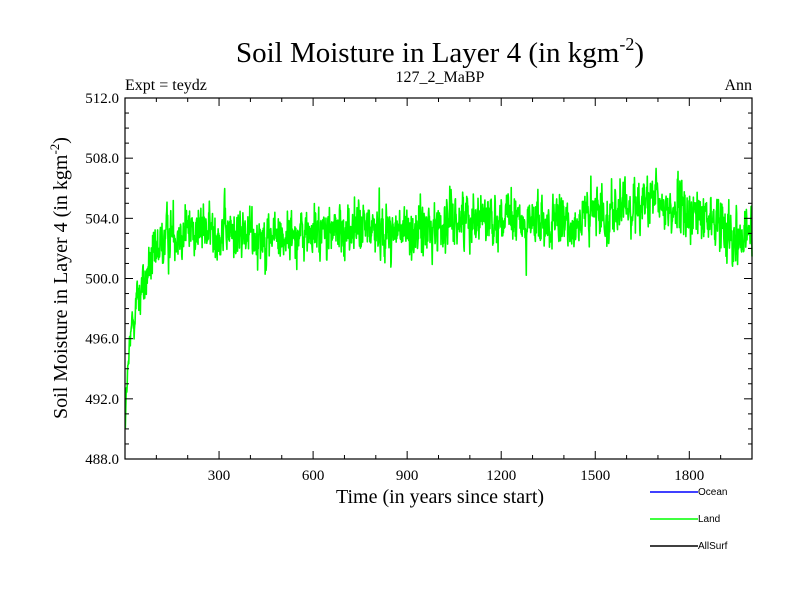 This screenshot has width=800, height=600. What do you see at coordinates (689, 476) in the screenshot?
I see `x-tick-label: 1800` at bounding box center [689, 476].